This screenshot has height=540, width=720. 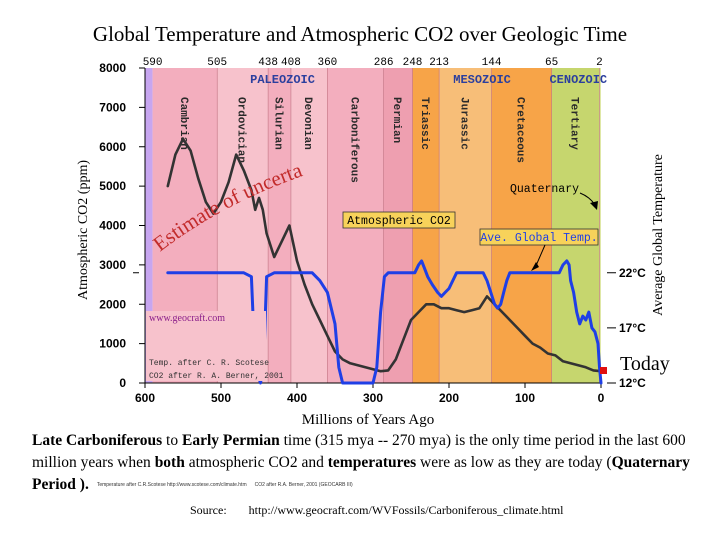 I want to click on temp-tick-label: 17°C, so click(x=632, y=328).